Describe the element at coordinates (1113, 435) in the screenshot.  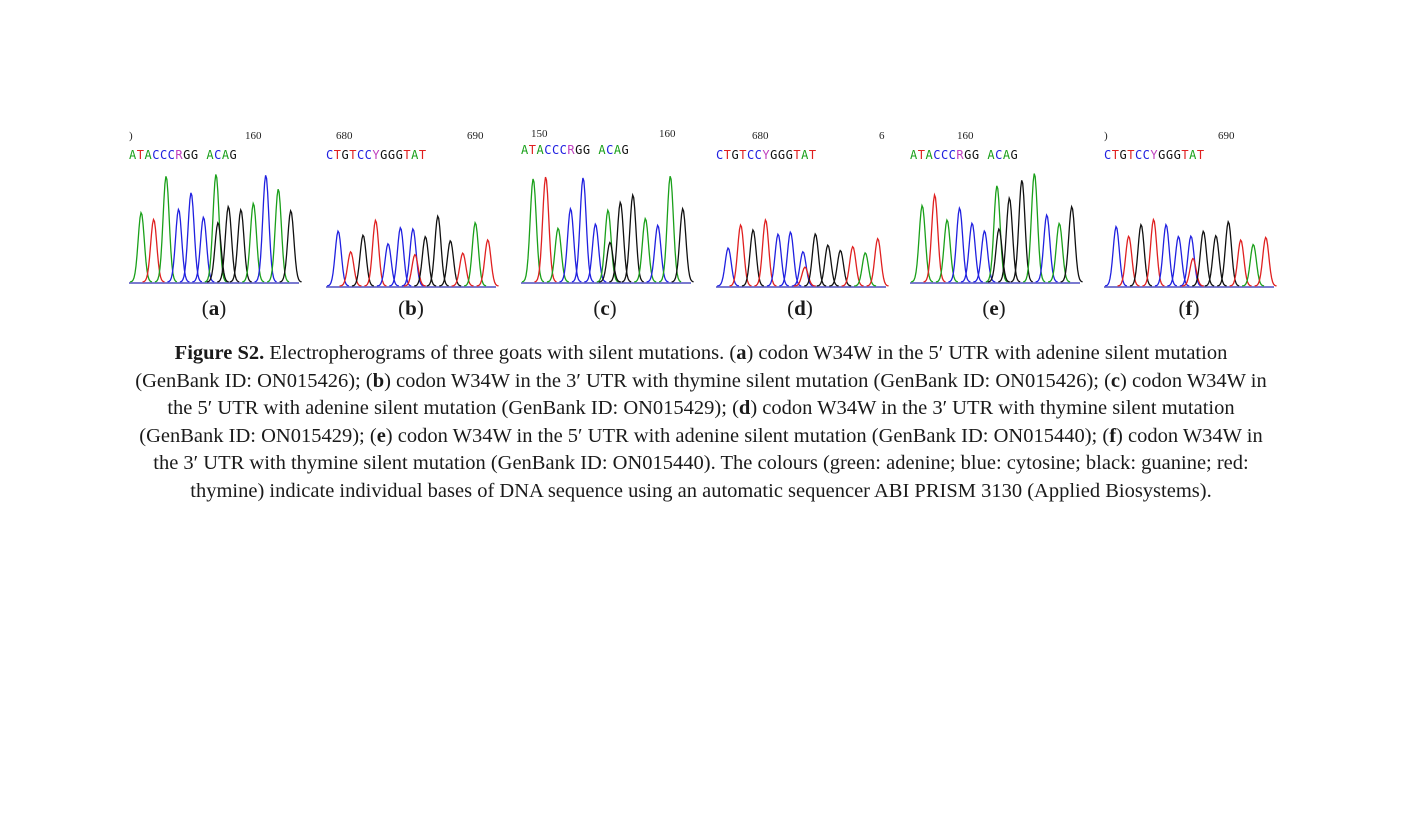
I see `caption-letter: f` at that location.